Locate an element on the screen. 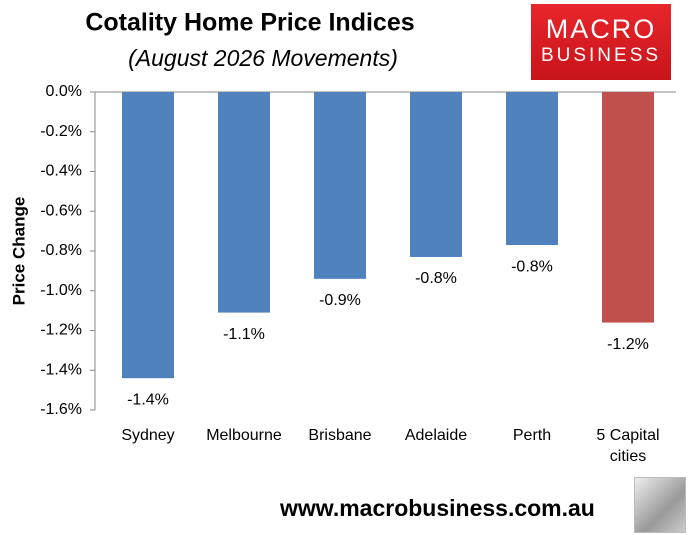 The height and width of the screenshot is (535, 689). value-label: -1.4% is located at coordinates (148, 399).